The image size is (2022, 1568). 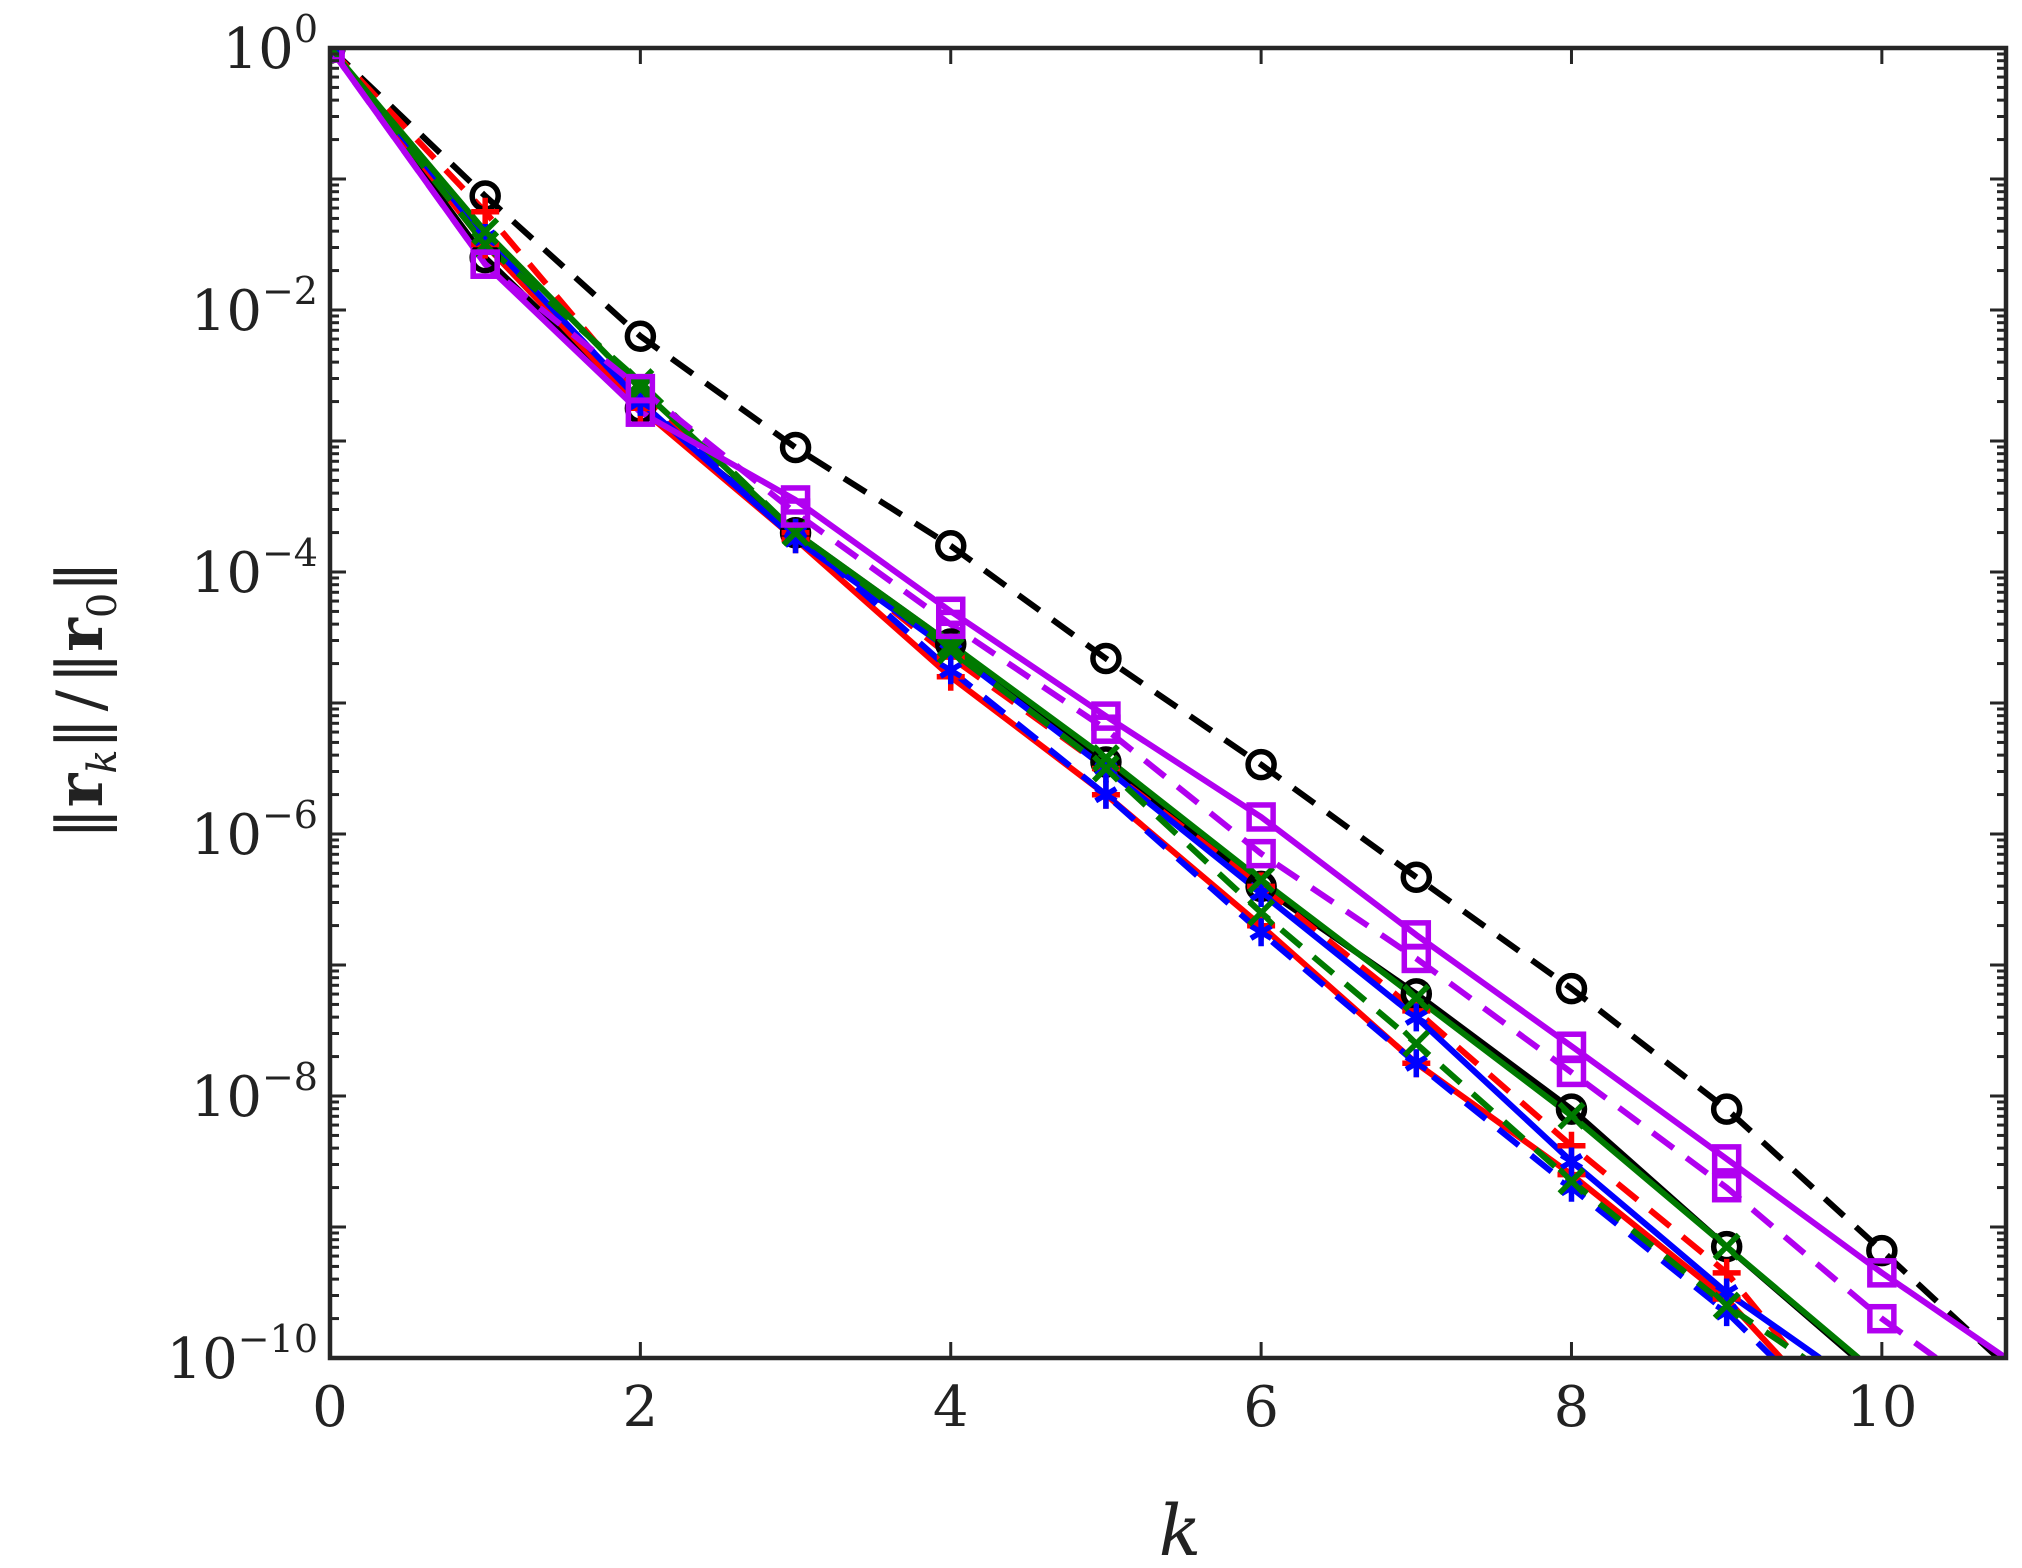 What do you see at coordinates (1261, 1407) in the screenshot?
I see `x-tick-label: 6` at bounding box center [1261, 1407].